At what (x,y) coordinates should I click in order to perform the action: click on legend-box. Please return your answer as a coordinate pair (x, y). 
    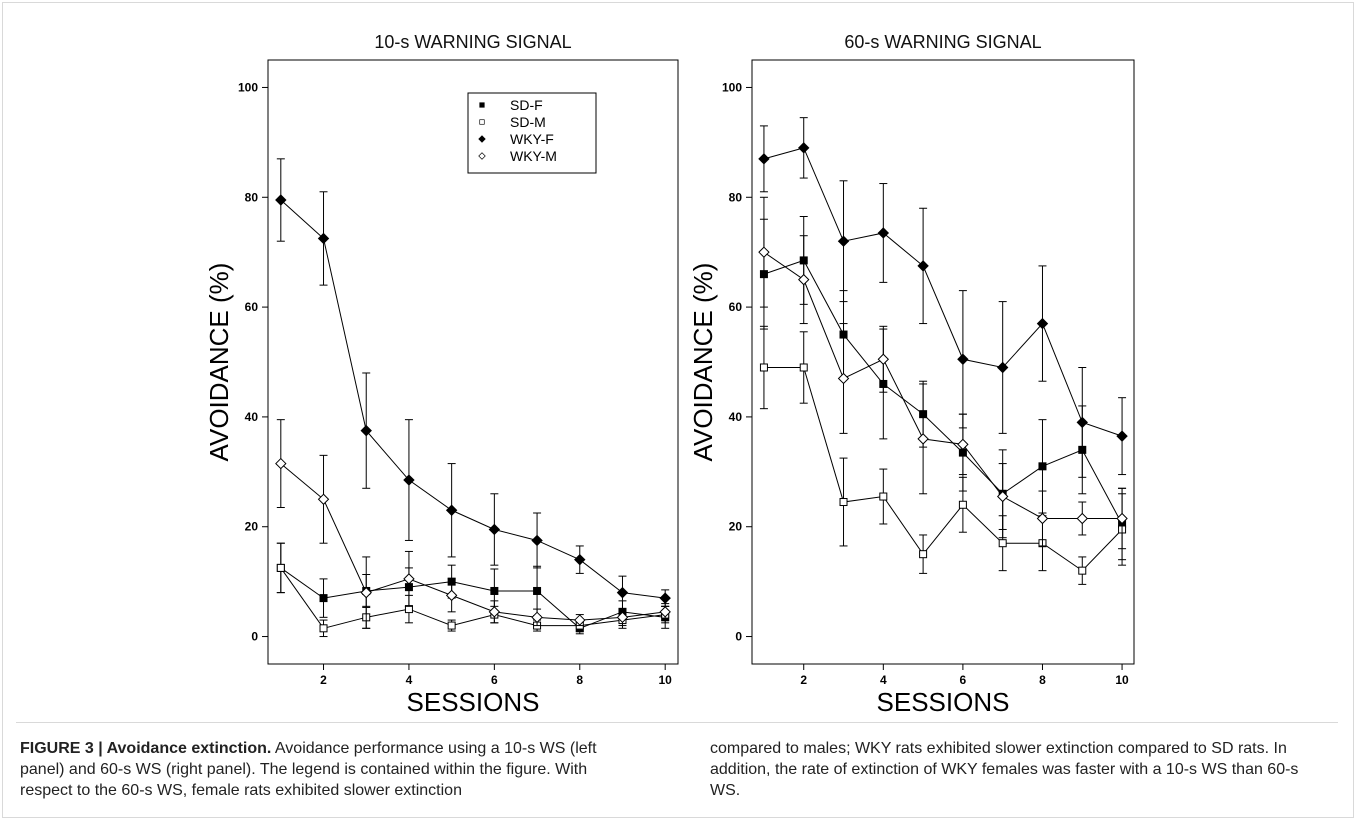
    Looking at the image, I should click on (532, 133).